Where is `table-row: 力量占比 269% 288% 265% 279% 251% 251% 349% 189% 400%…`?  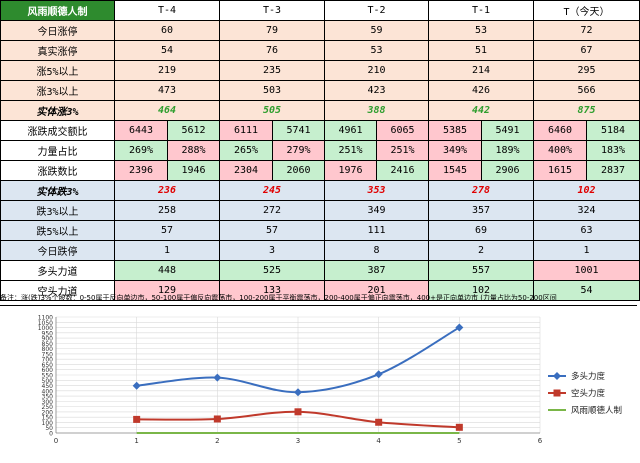 table-row: 力量占比 269% 288% 265% 279% 251% 251% 349% 189% 400%… is located at coordinates (320, 150).